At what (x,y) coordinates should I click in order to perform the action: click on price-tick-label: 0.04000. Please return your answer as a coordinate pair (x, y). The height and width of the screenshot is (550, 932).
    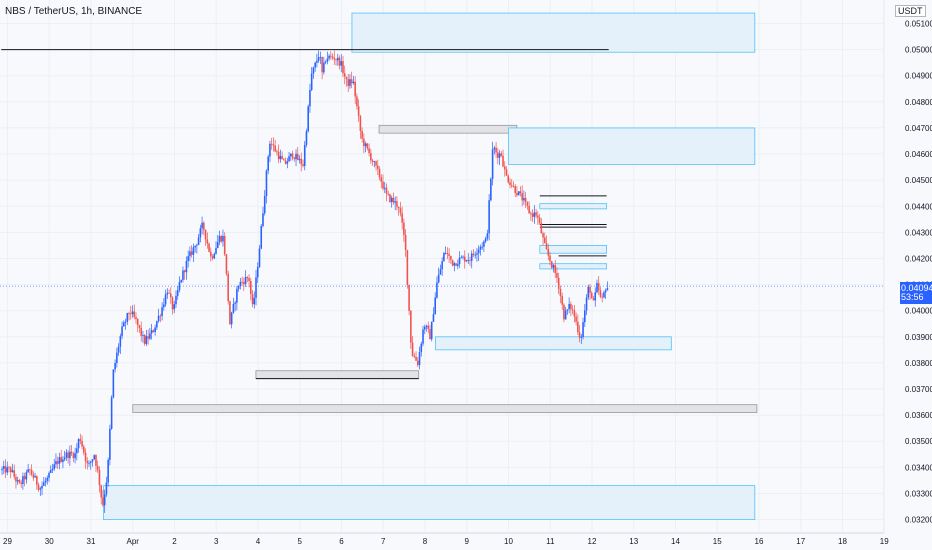
    Looking at the image, I should click on (918, 311).